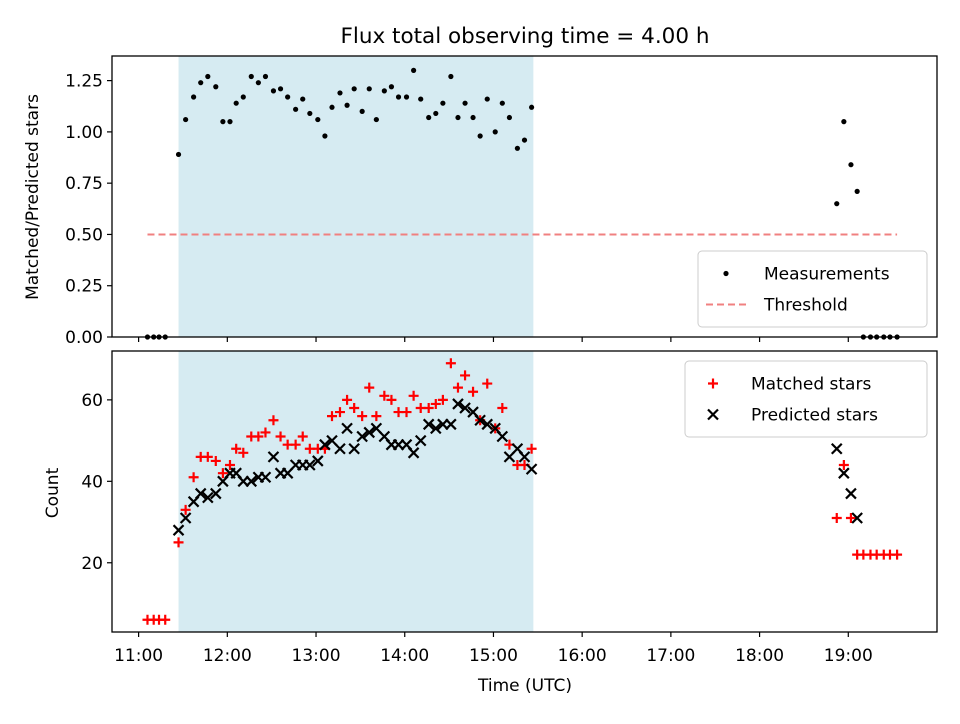 Image resolution: width=960 pixels, height=724 pixels. I want to click on y-tick-label: 0.50, so click(84, 235).